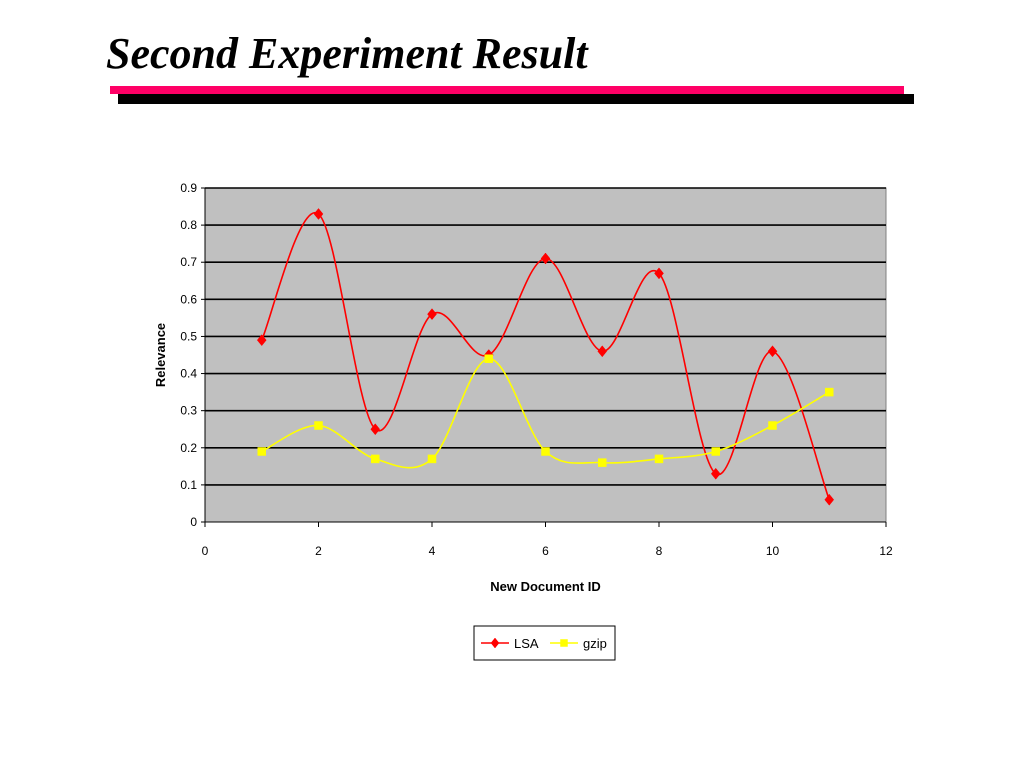 The width and height of the screenshot is (1024, 768). I want to click on x-tick-label: 12, so click(886, 551).